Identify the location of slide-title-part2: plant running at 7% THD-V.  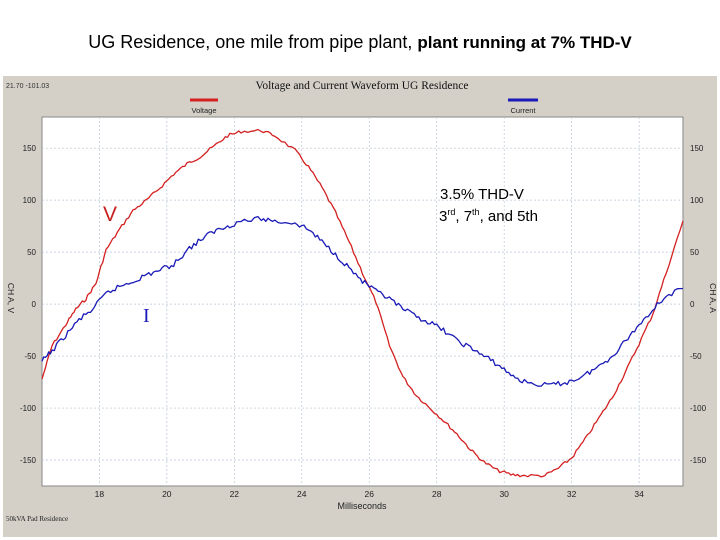
(524, 42).